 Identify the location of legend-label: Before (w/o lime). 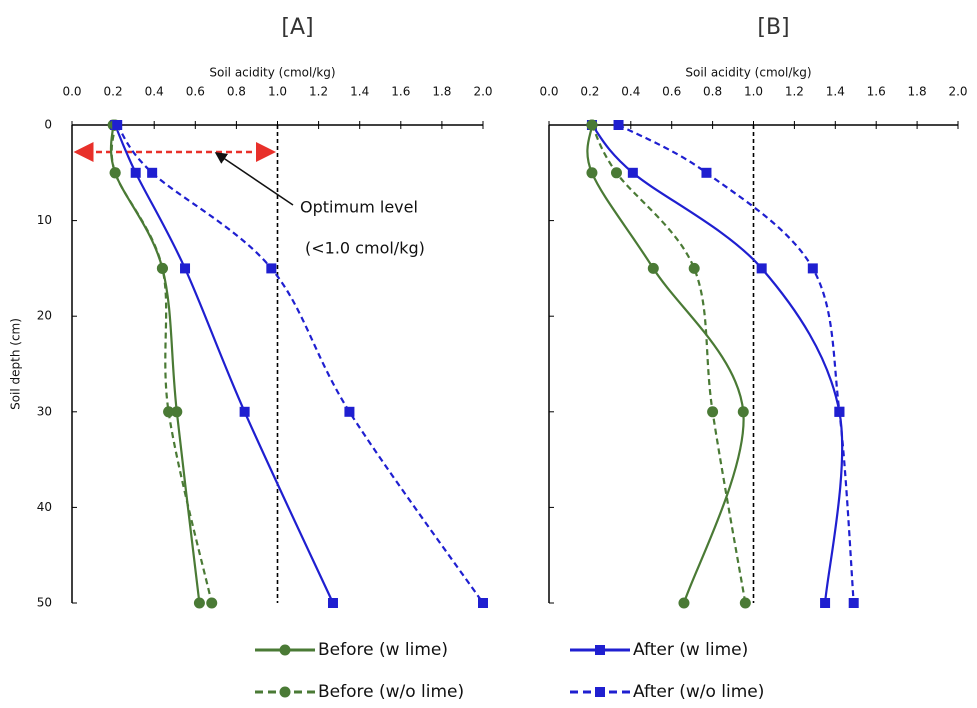
(391, 692).